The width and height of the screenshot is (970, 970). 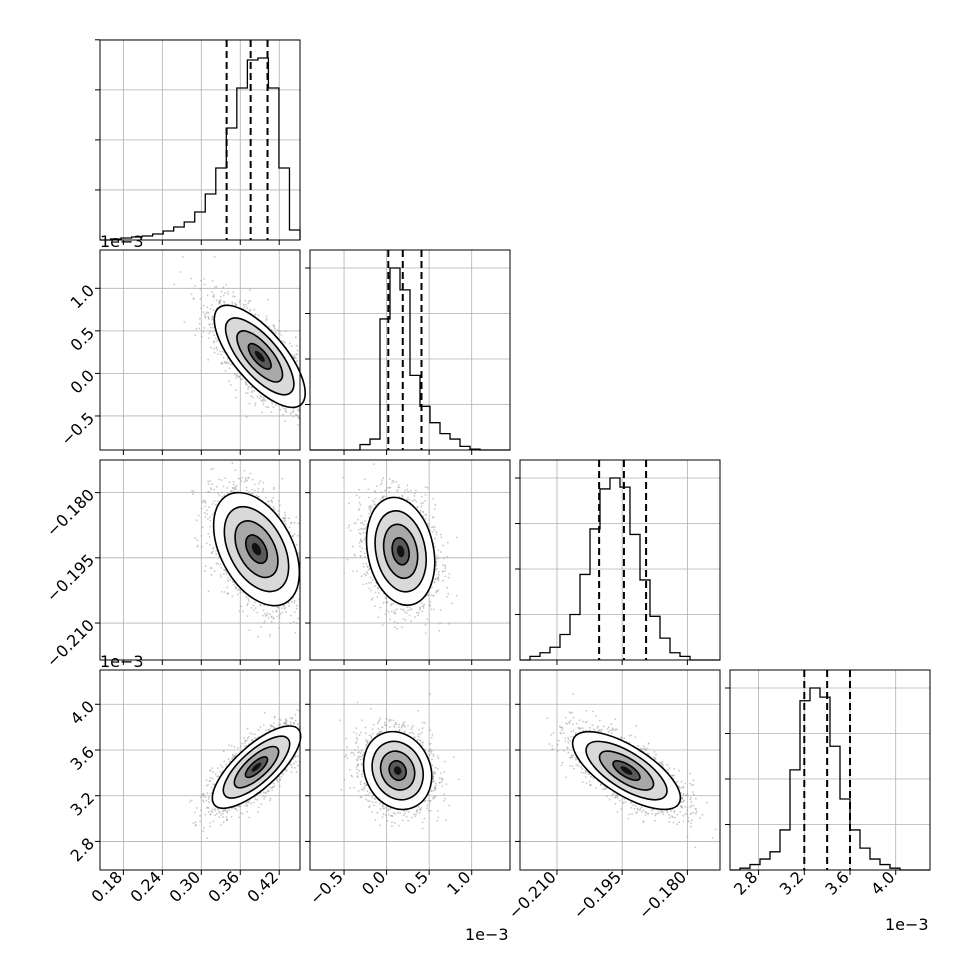 What do you see at coordinates (259, 356) in the screenshot?
I see `contour-line` at bounding box center [259, 356].